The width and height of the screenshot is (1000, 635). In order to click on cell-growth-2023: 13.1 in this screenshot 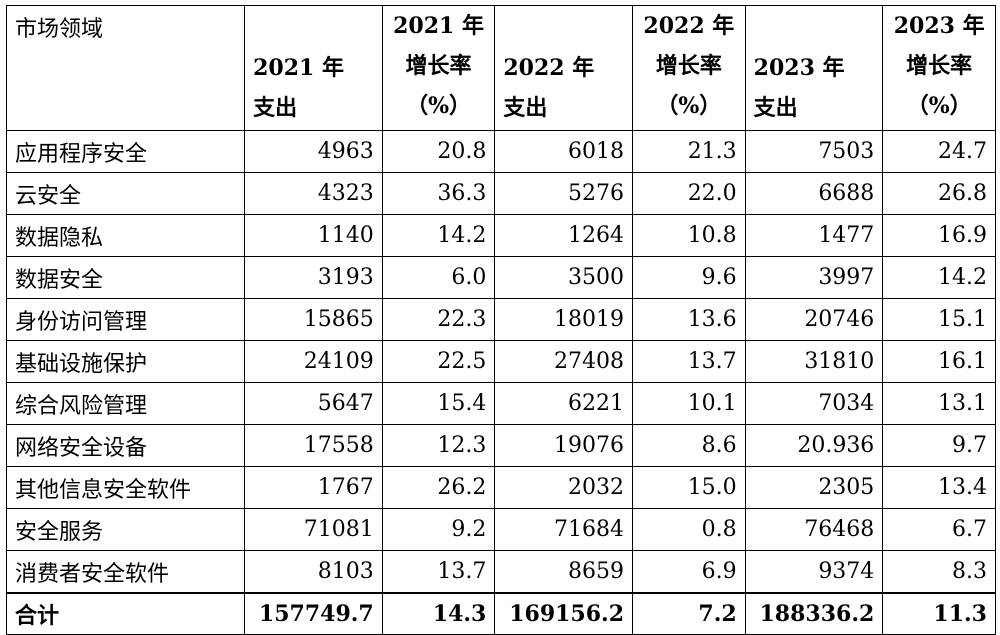, I will do `click(939, 403)`.